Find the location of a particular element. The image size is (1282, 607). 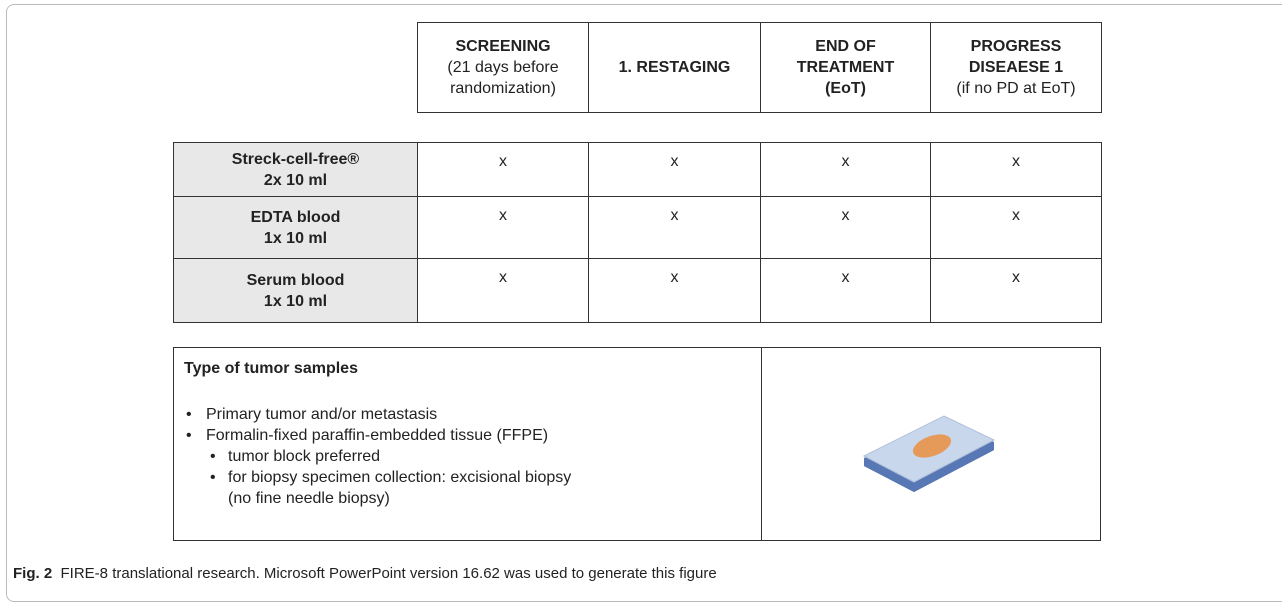

header-cell: END OF TREATMENT (EoT) is located at coordinates (845, 67).